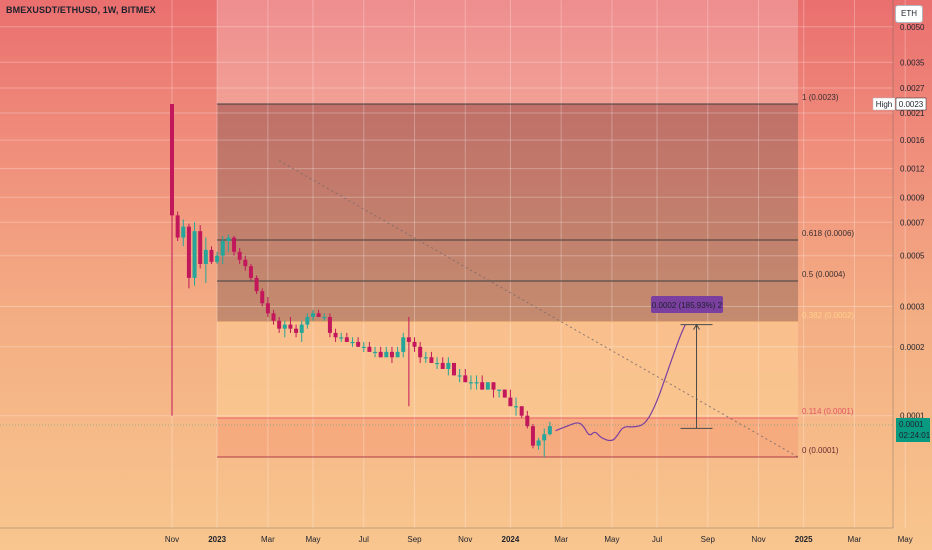 Image resolution: width=932 pixels, height=550 pixels. I want to click on price-tick-label: 0.0050, so click(912, 27).